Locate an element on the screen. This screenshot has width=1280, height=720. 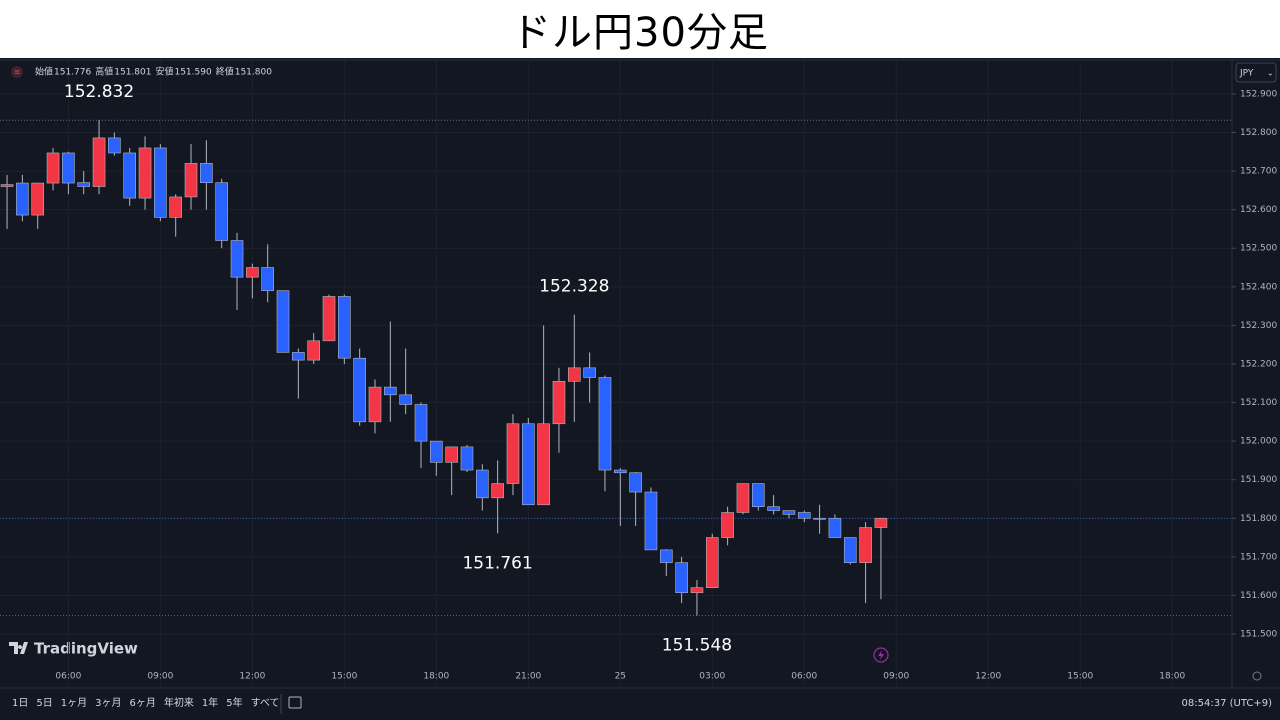
y-tick-label: 152.000 is located at coordinates (1258, 442).